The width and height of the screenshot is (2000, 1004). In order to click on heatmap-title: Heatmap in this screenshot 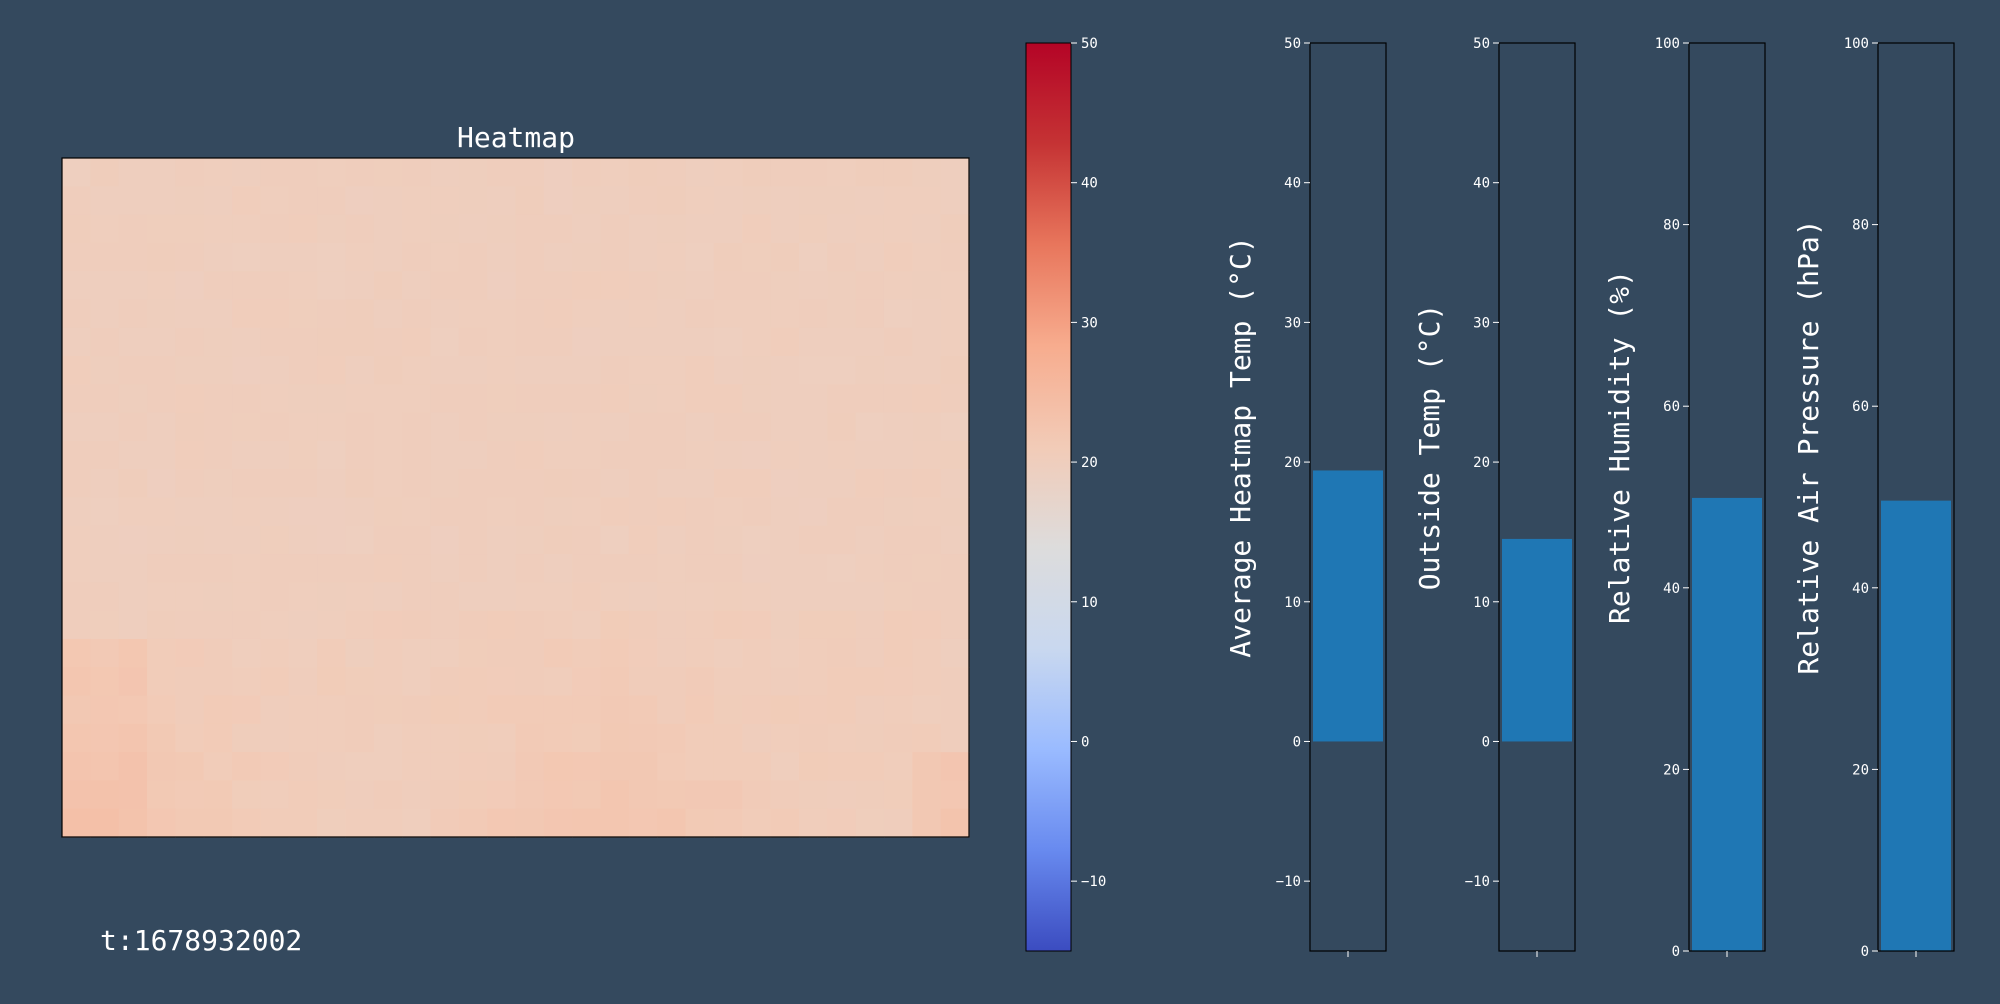, I will do `click(516, 137)`.